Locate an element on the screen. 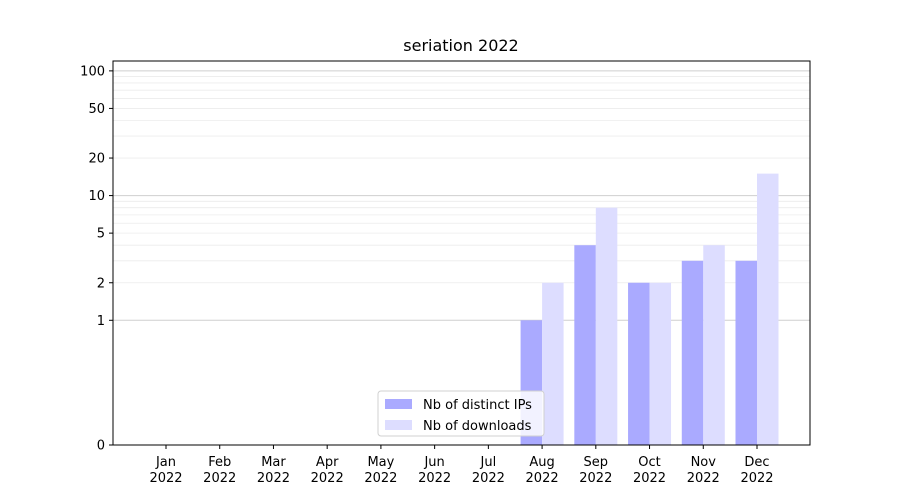 This screenshot has height=500, width=900. y-tick-label: 50 is located at coordinates (96, 109).